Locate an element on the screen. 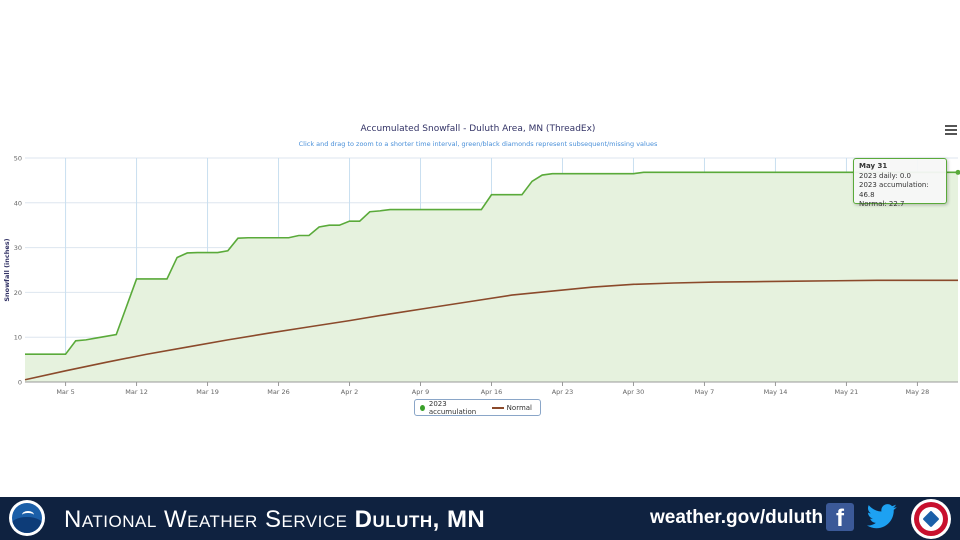 Image resolution: width=960 pixels, height=540 pixels. footer-title-regular: National Weather Service is located at coordinates (206, 519).